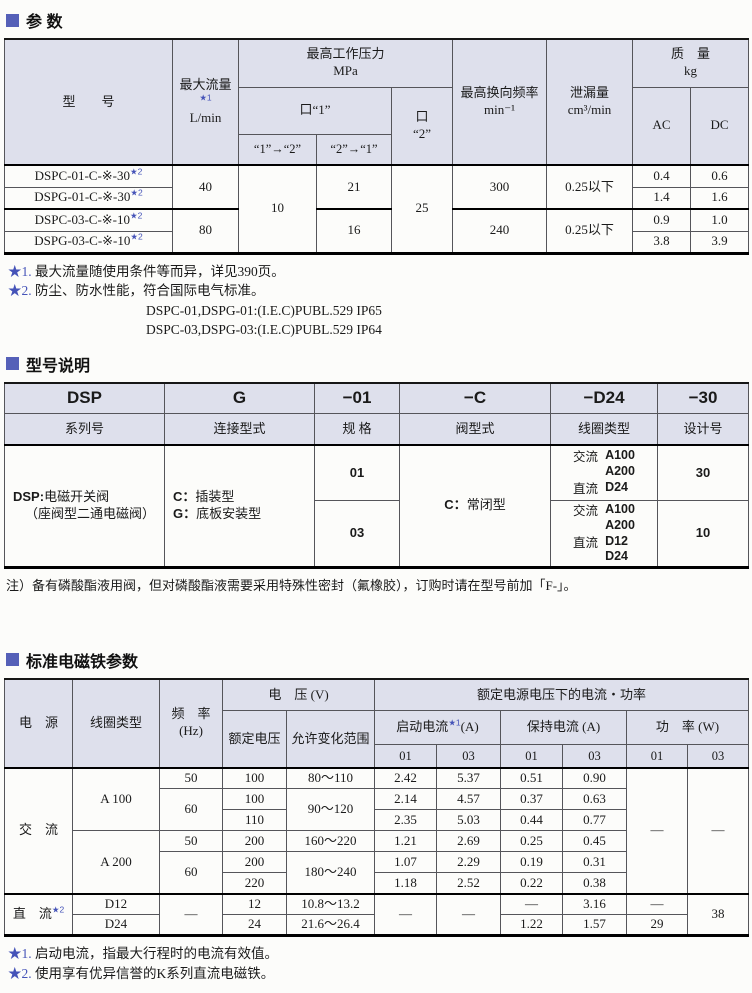 This screenshot has height=993, width=752. I want to click on label-series: 系列号, so click(84, 429).